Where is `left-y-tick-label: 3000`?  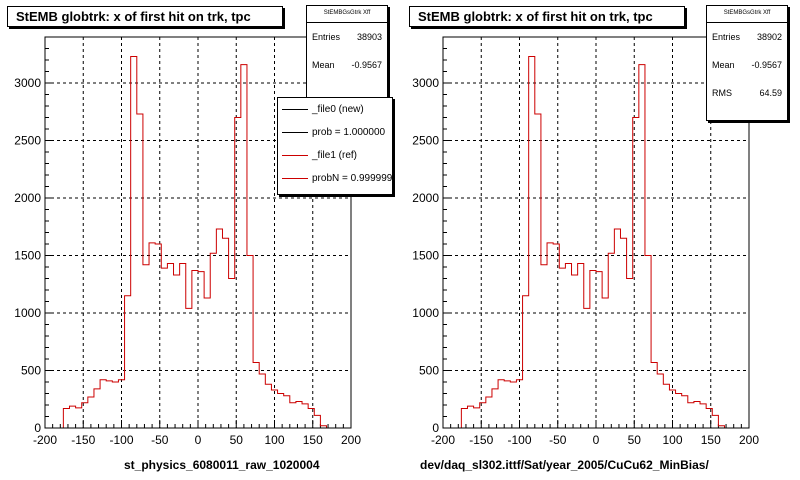 left-y-tick-label: 3000 is located at coordinates (27, 83).